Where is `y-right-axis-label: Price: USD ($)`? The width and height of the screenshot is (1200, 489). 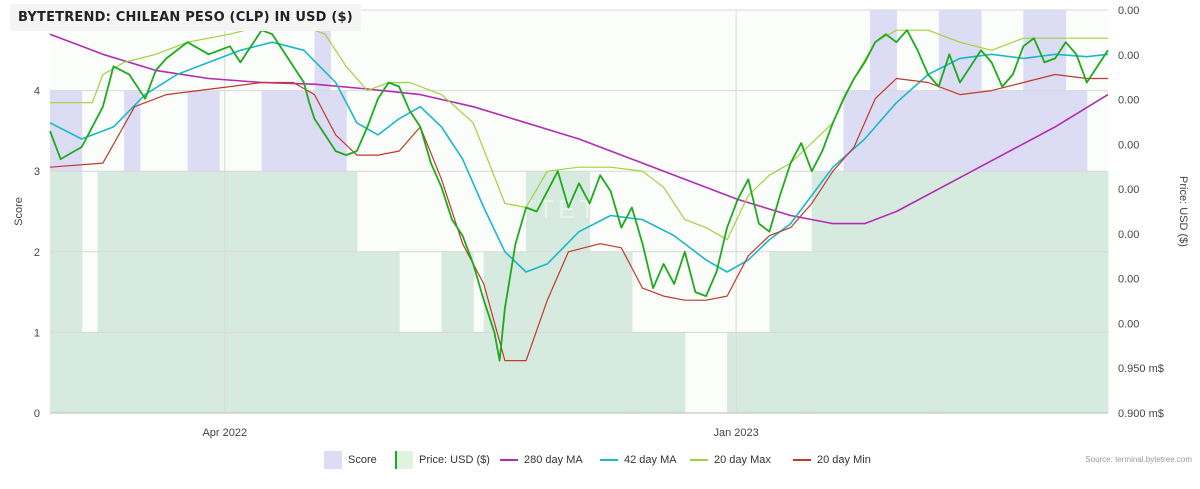 y-right-axis-label: Price: USD ($) is located at coordinates (1183, 211).